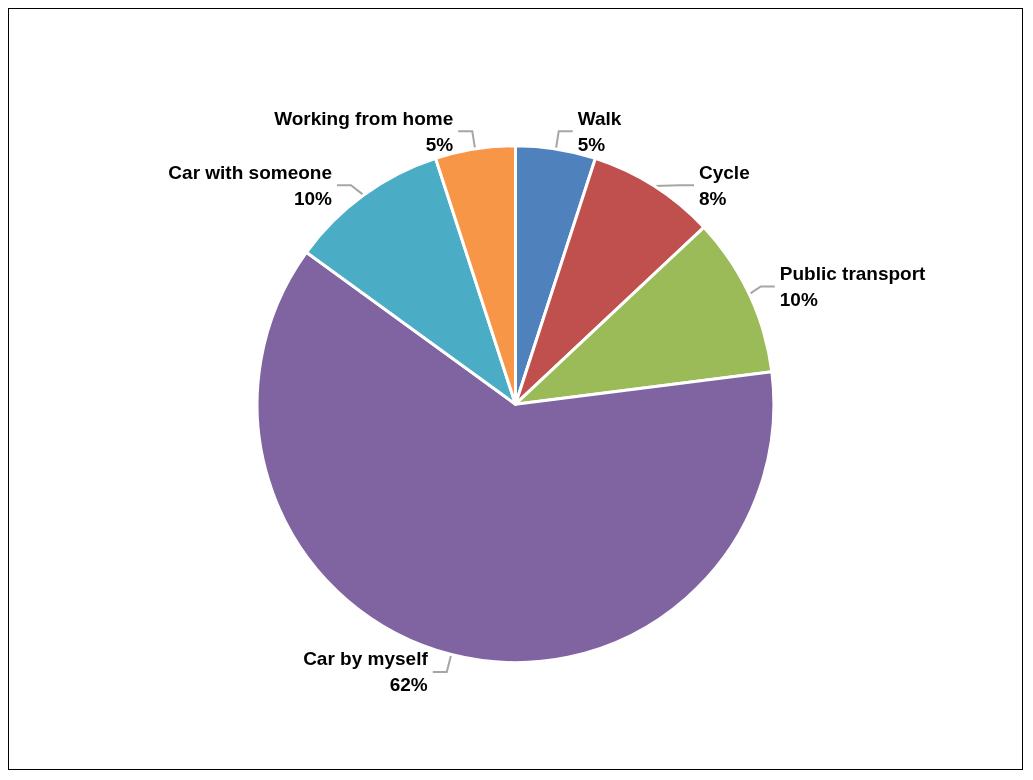  I want to click on slice-label: Car by myself, so click(366, 659).